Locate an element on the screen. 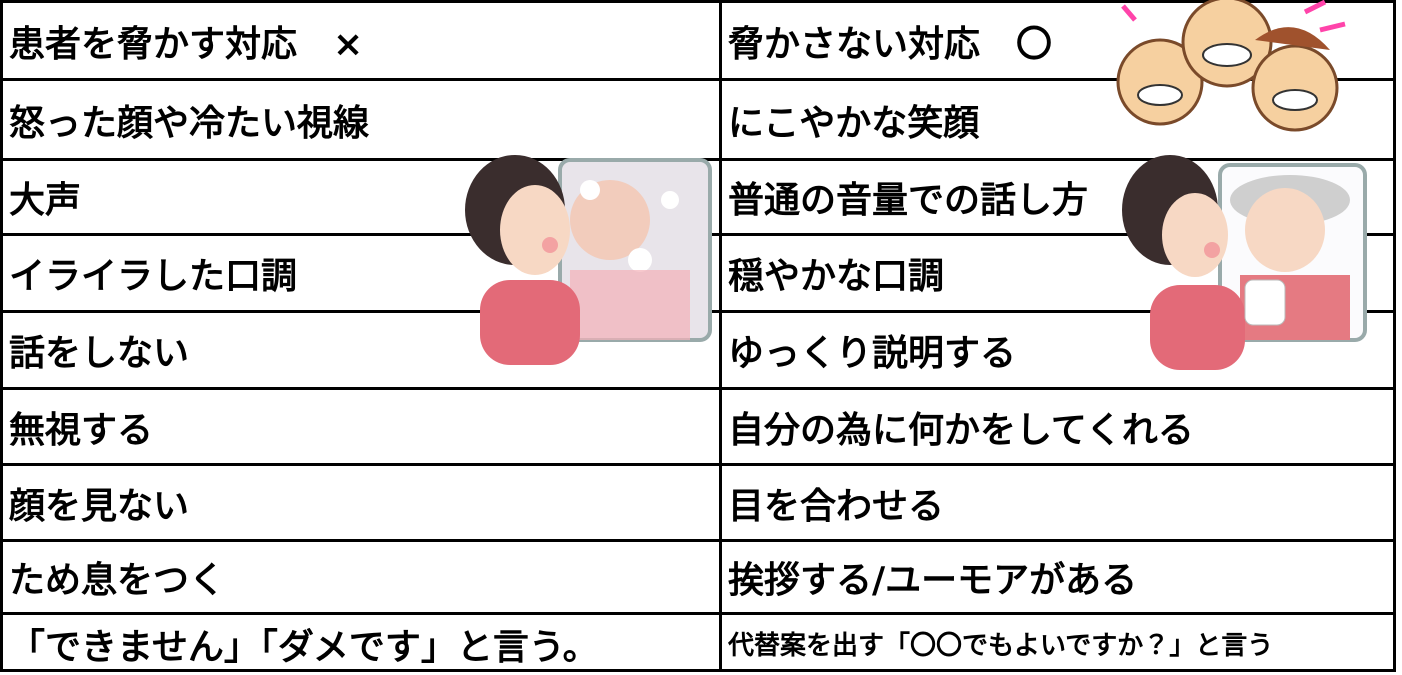 The width and height of the screenshot is (1402, 675). reassuring-cell: 自分の為に何かをしてくれる is located at coordinates (961, 430).